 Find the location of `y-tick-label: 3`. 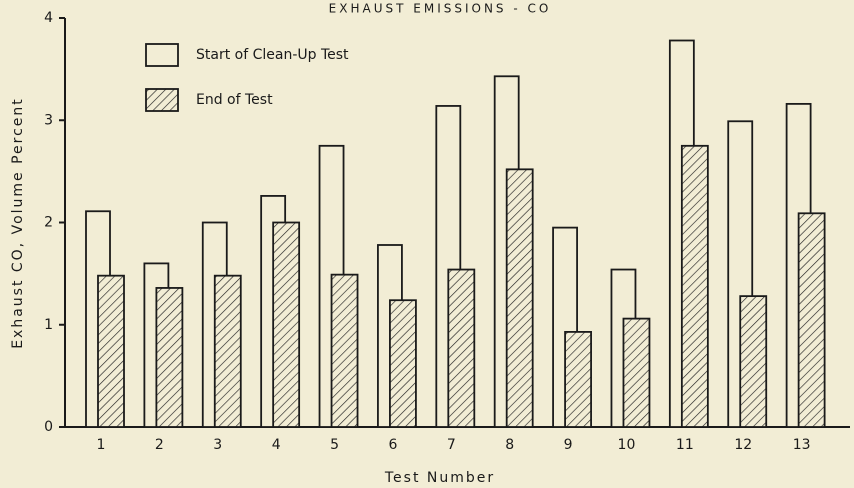

y-tick-label: 3 is located at coordinates (48, 120).